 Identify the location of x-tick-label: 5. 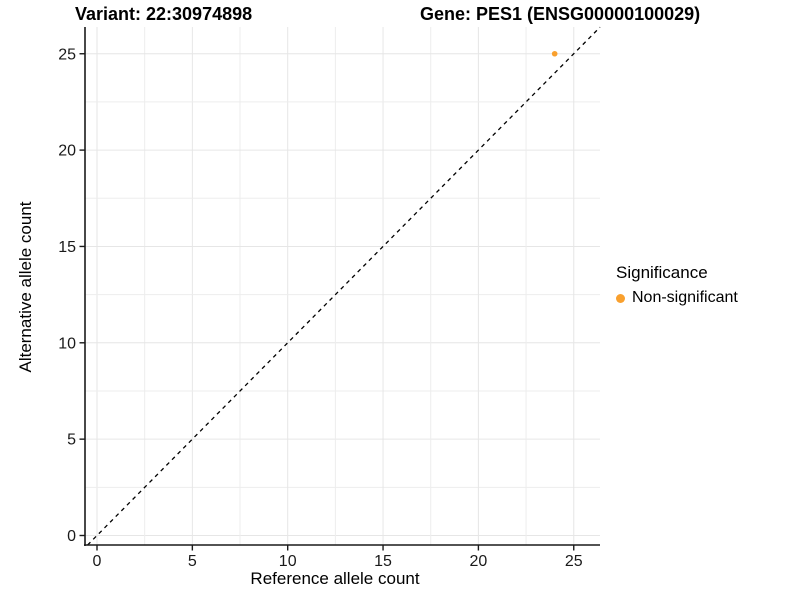
(192, 561).